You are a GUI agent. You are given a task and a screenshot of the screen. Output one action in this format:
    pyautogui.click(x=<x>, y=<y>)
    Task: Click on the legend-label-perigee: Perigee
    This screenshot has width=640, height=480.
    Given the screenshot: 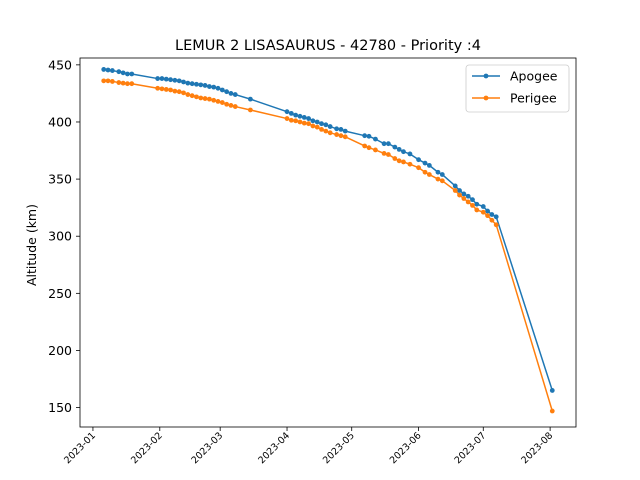 What is the action you would take?
    pyautogui.click(x=533, y=98)
    